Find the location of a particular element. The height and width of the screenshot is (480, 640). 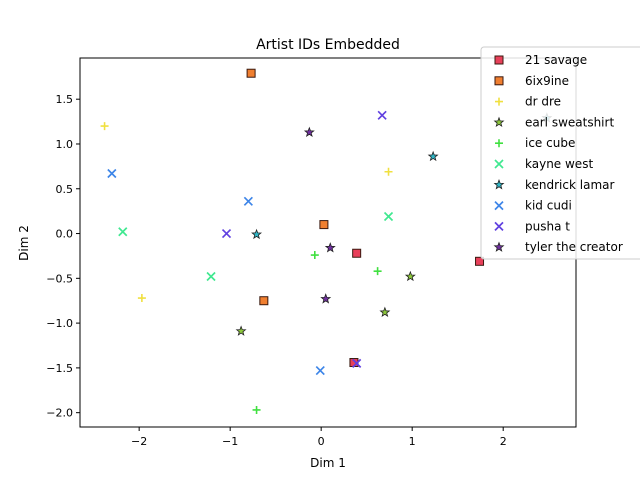

y-tick-label: −1.0 is located at coordinates (59, 323).